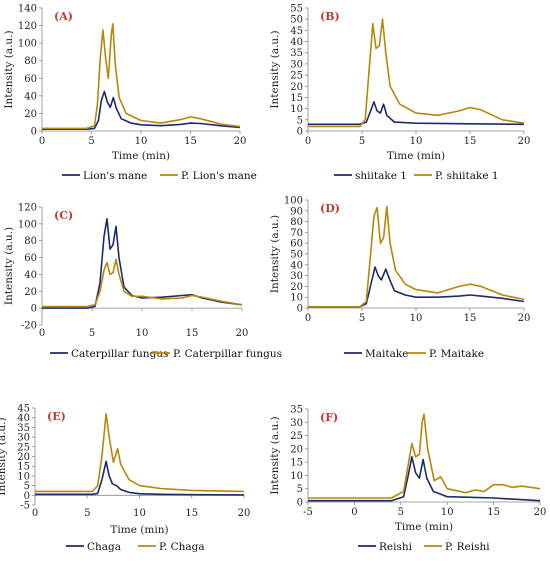 The height and width of the screenshot is (565, 550). Describe the element at coordinates (115, 176) in the screenshot. I see `legend-label: Lion's mane` at that location.